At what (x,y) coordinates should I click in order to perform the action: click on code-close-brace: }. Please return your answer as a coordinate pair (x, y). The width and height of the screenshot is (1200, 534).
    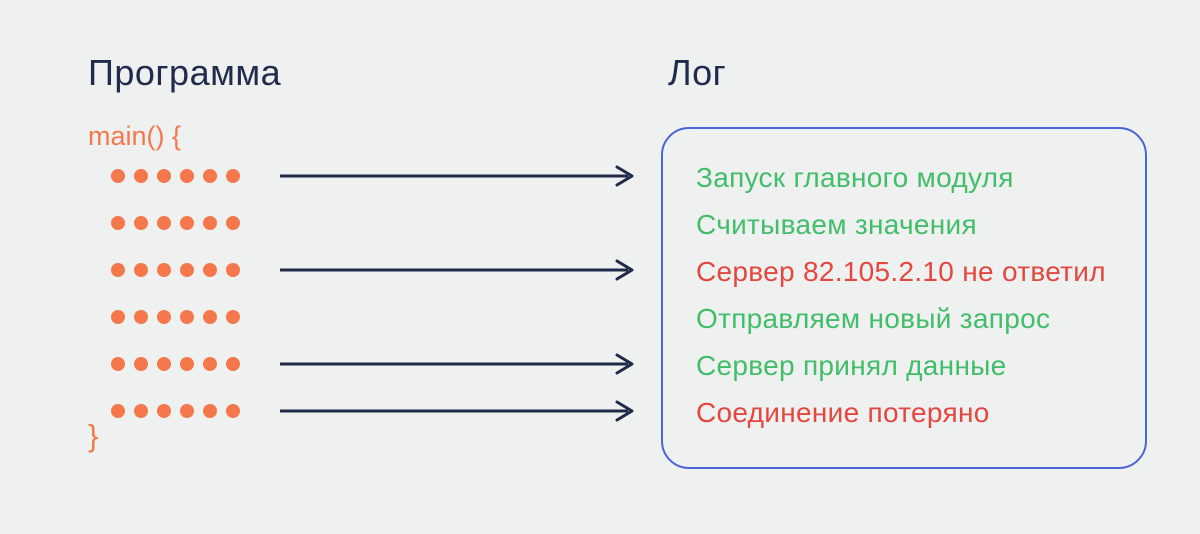
    Looking at the image, I should click on (93, 435).